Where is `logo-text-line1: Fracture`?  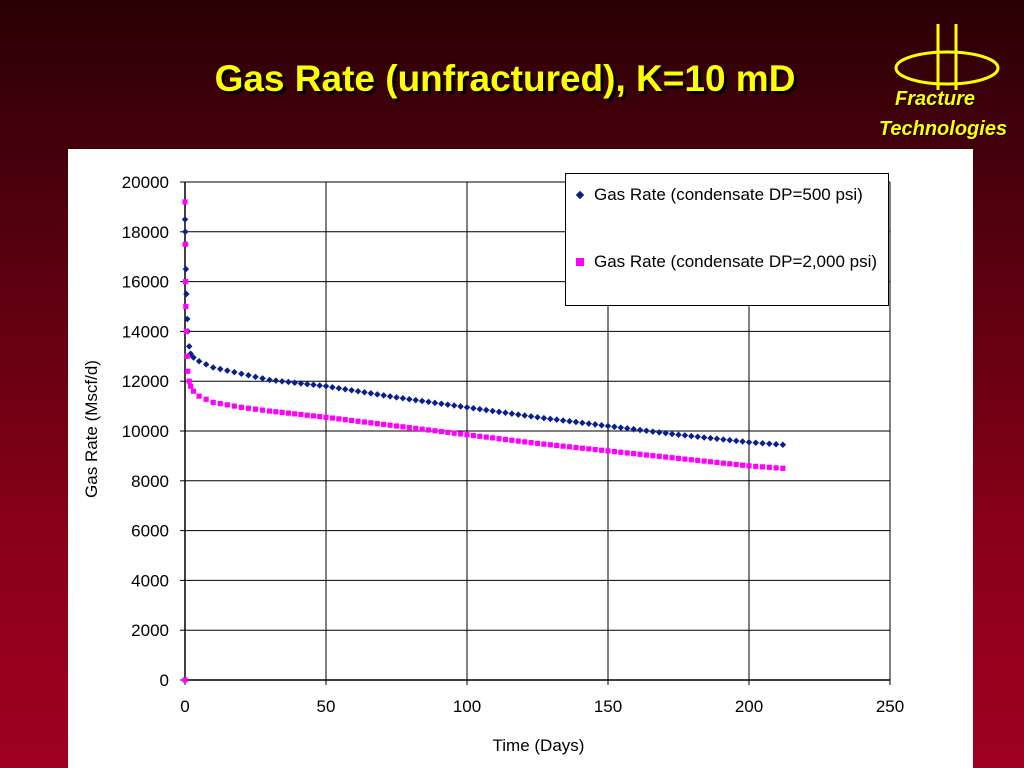
logo-text-line1: Fracture is located at coordinates (935, 99).